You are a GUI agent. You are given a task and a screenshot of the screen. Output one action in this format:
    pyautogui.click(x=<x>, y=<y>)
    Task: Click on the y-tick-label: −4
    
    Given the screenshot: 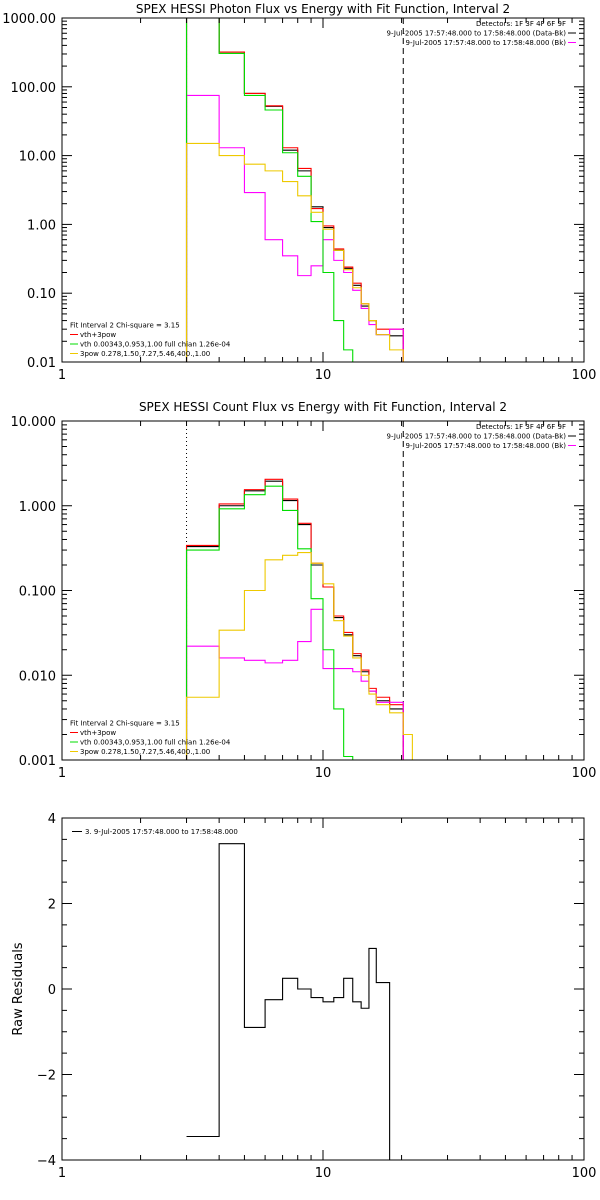 What is the action you would take?
    pyautogui.click(x=46, y=1161)
    